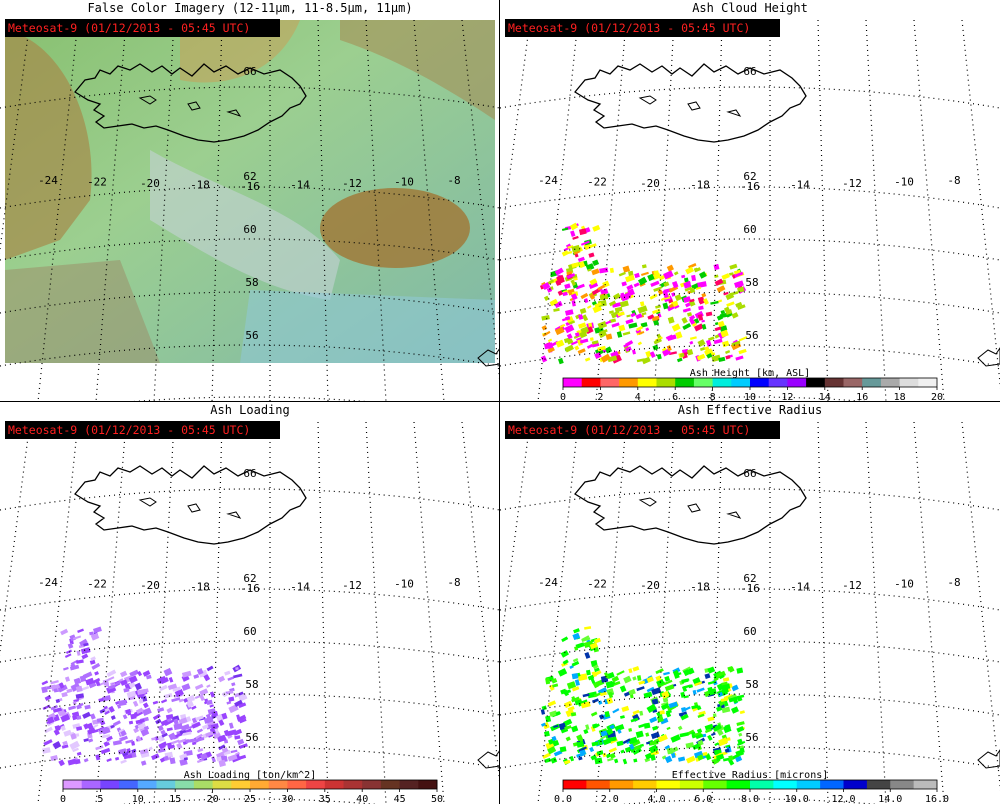 Image resolution: width=1000 pixels, height=804 pixels. What do you see at coordinates (890, 799) in the screenshot?
I see `colorbar-tick-label: 14.0` at bounding box center [890, 799].